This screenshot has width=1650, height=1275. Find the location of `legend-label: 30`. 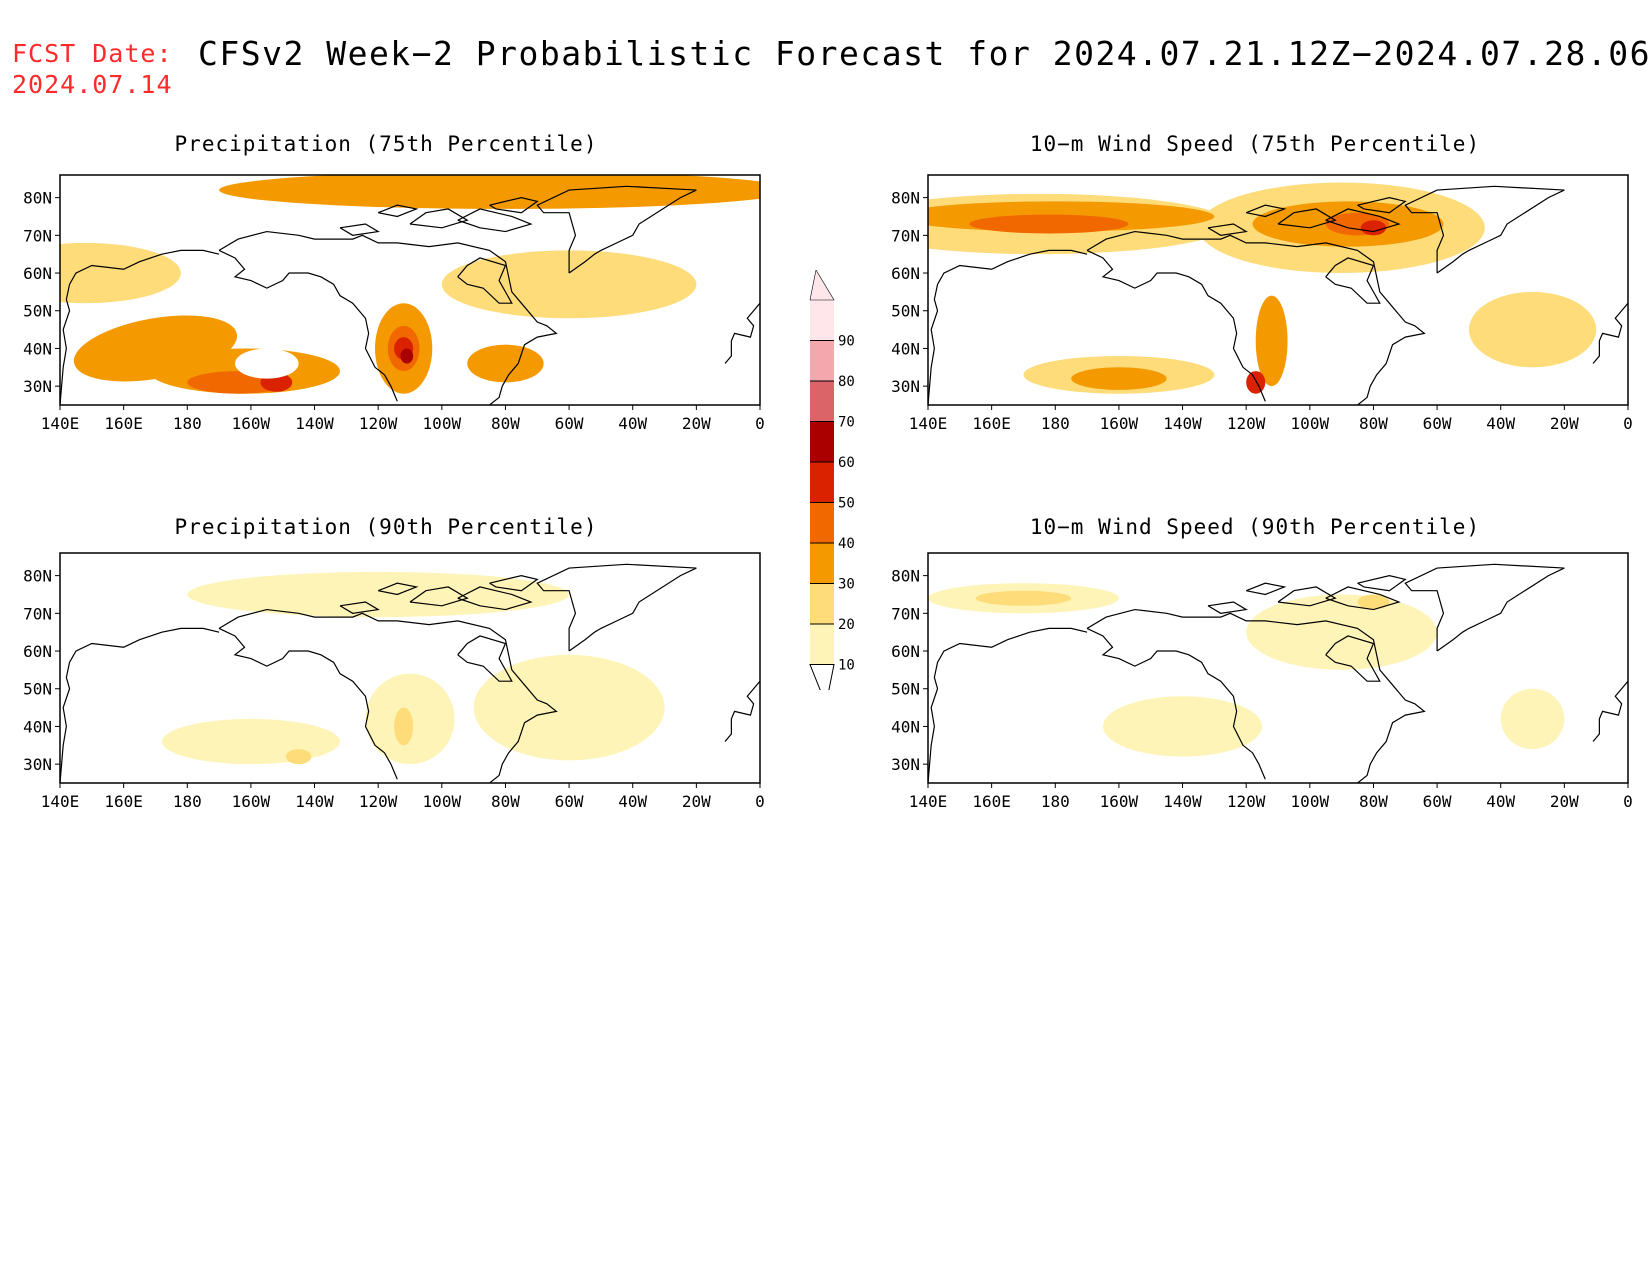

legend-label: 30 is located at coordinates (846, 585).